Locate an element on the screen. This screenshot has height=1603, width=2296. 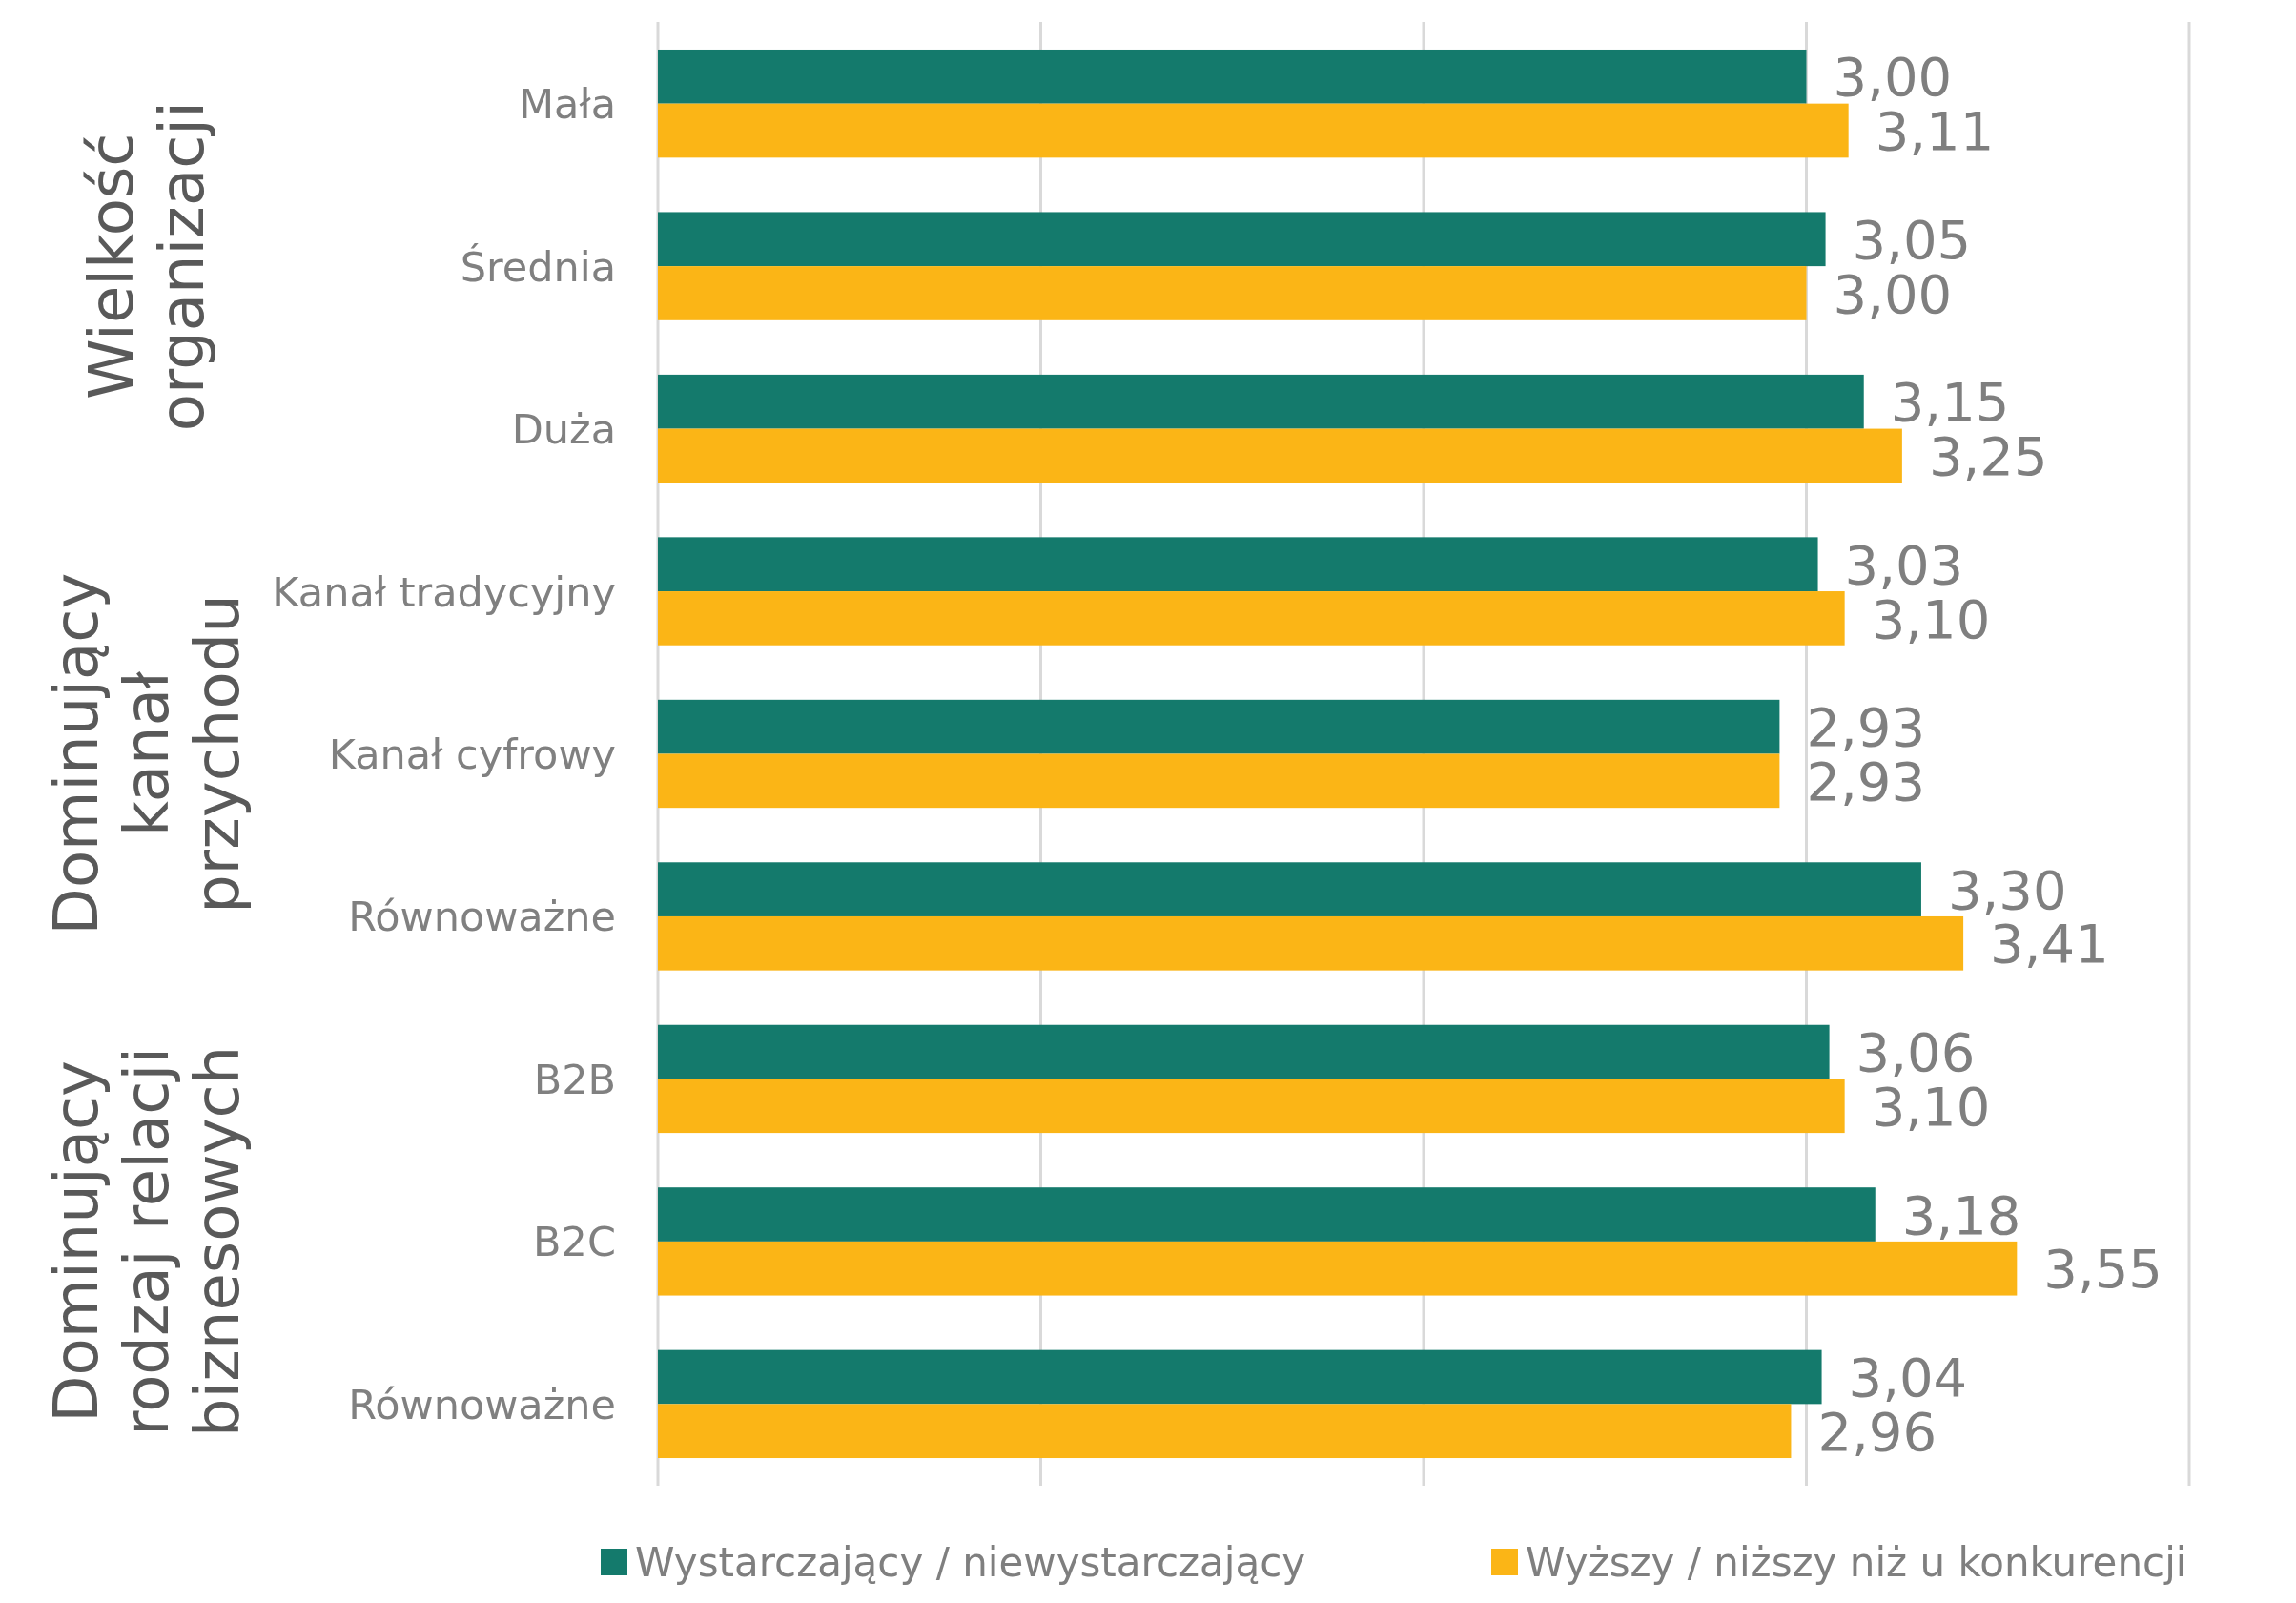
y-tick-label: Średnia is located at coordinates (538, 266).